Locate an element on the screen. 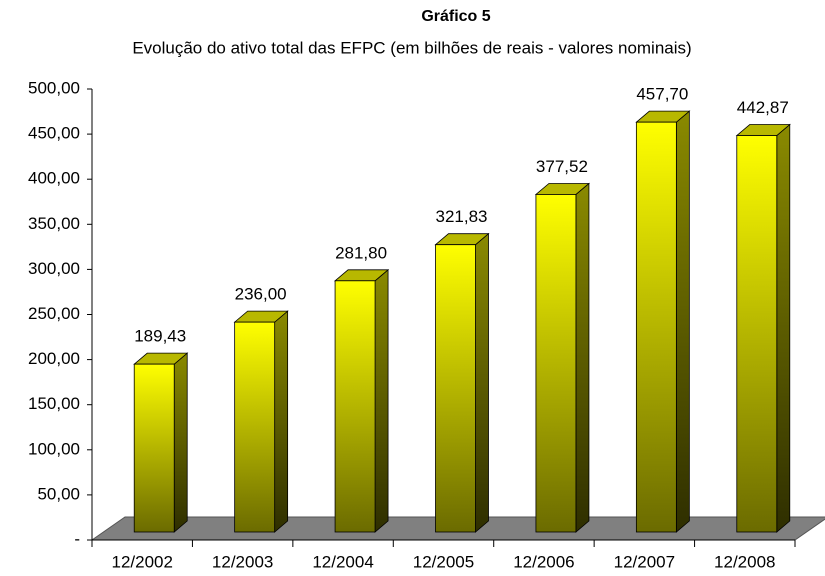  value-label: 321,83 is located at coordinates (462, 216).